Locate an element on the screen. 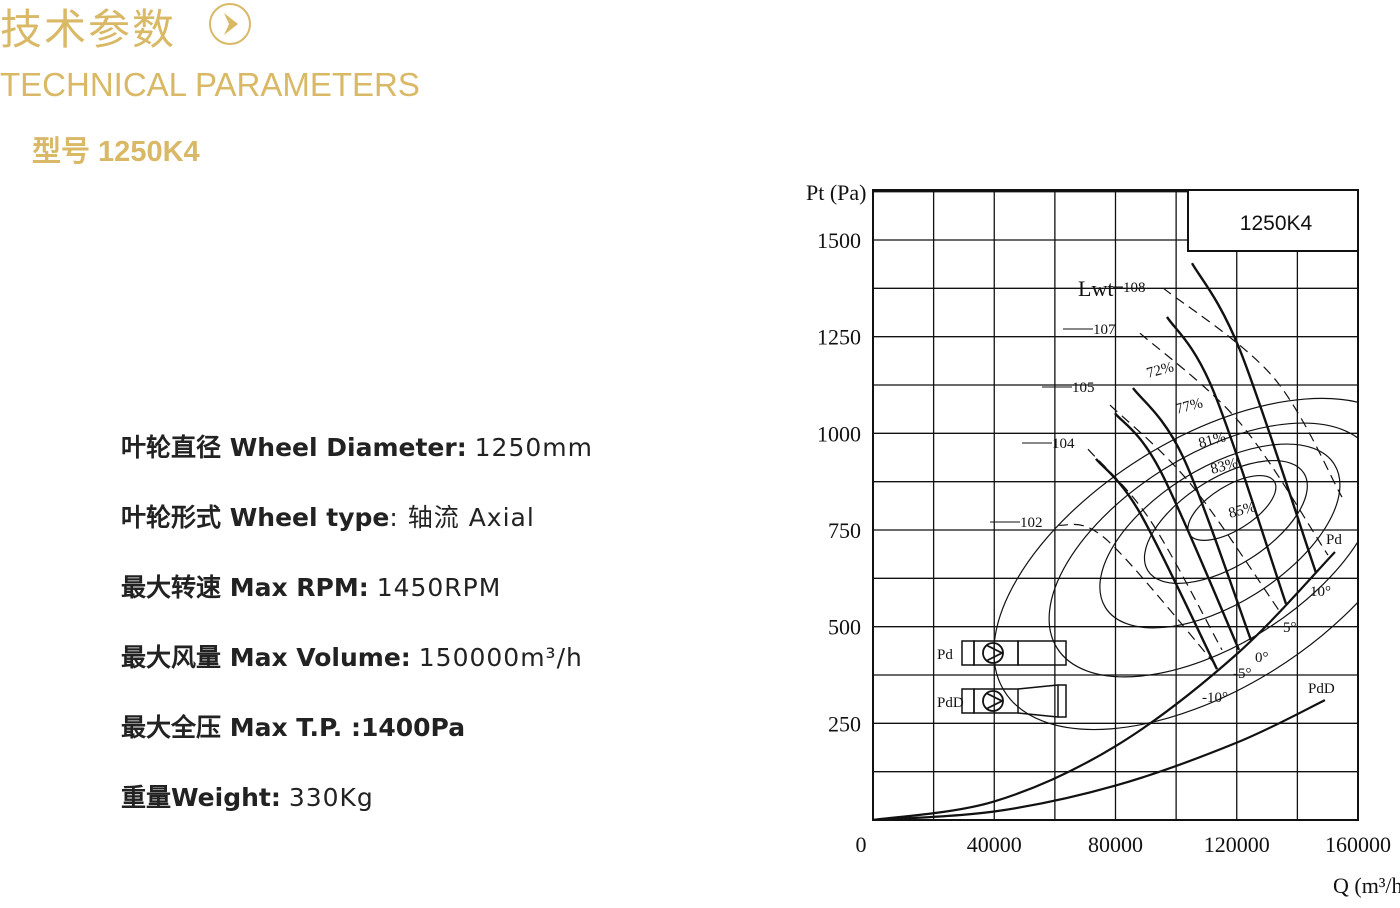 This screenshot has height=908, width=1400. system-curve-Pd is located at coordinates (1104, 685).